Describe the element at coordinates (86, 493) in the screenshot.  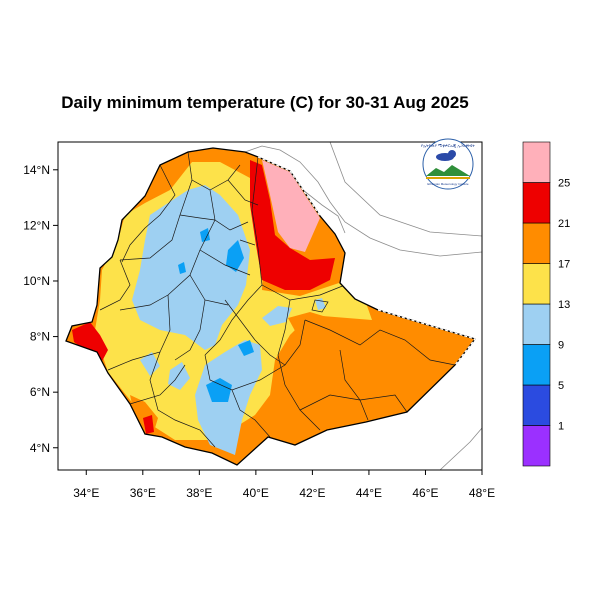
I see `x-tick-label: 34°E` at that location.